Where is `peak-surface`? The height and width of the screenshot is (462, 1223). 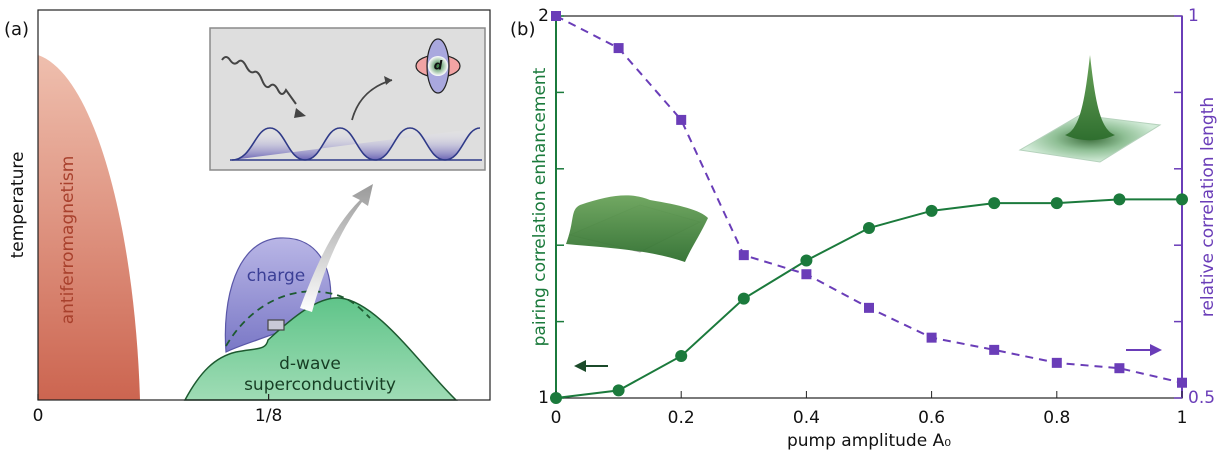
peak-surface is located at coordinates (1090, 98).